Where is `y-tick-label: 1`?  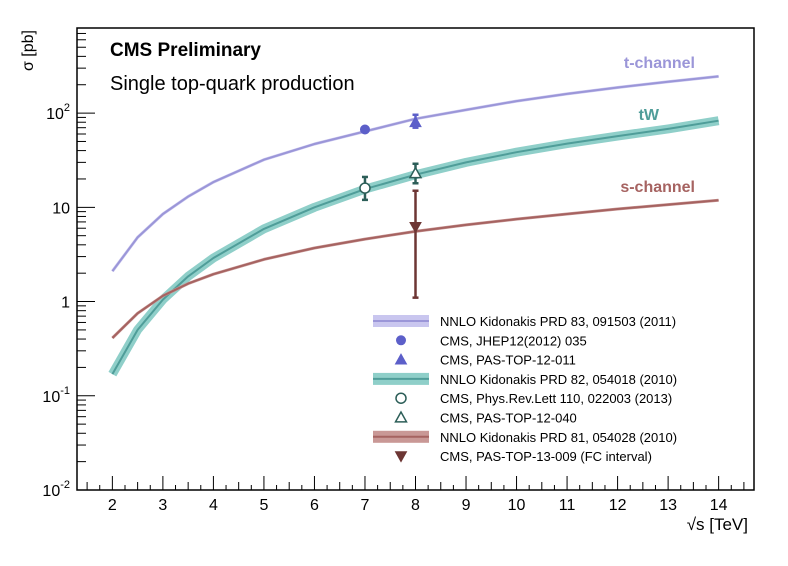 y-tick-label: 1 is located at coordinates (65, 303).